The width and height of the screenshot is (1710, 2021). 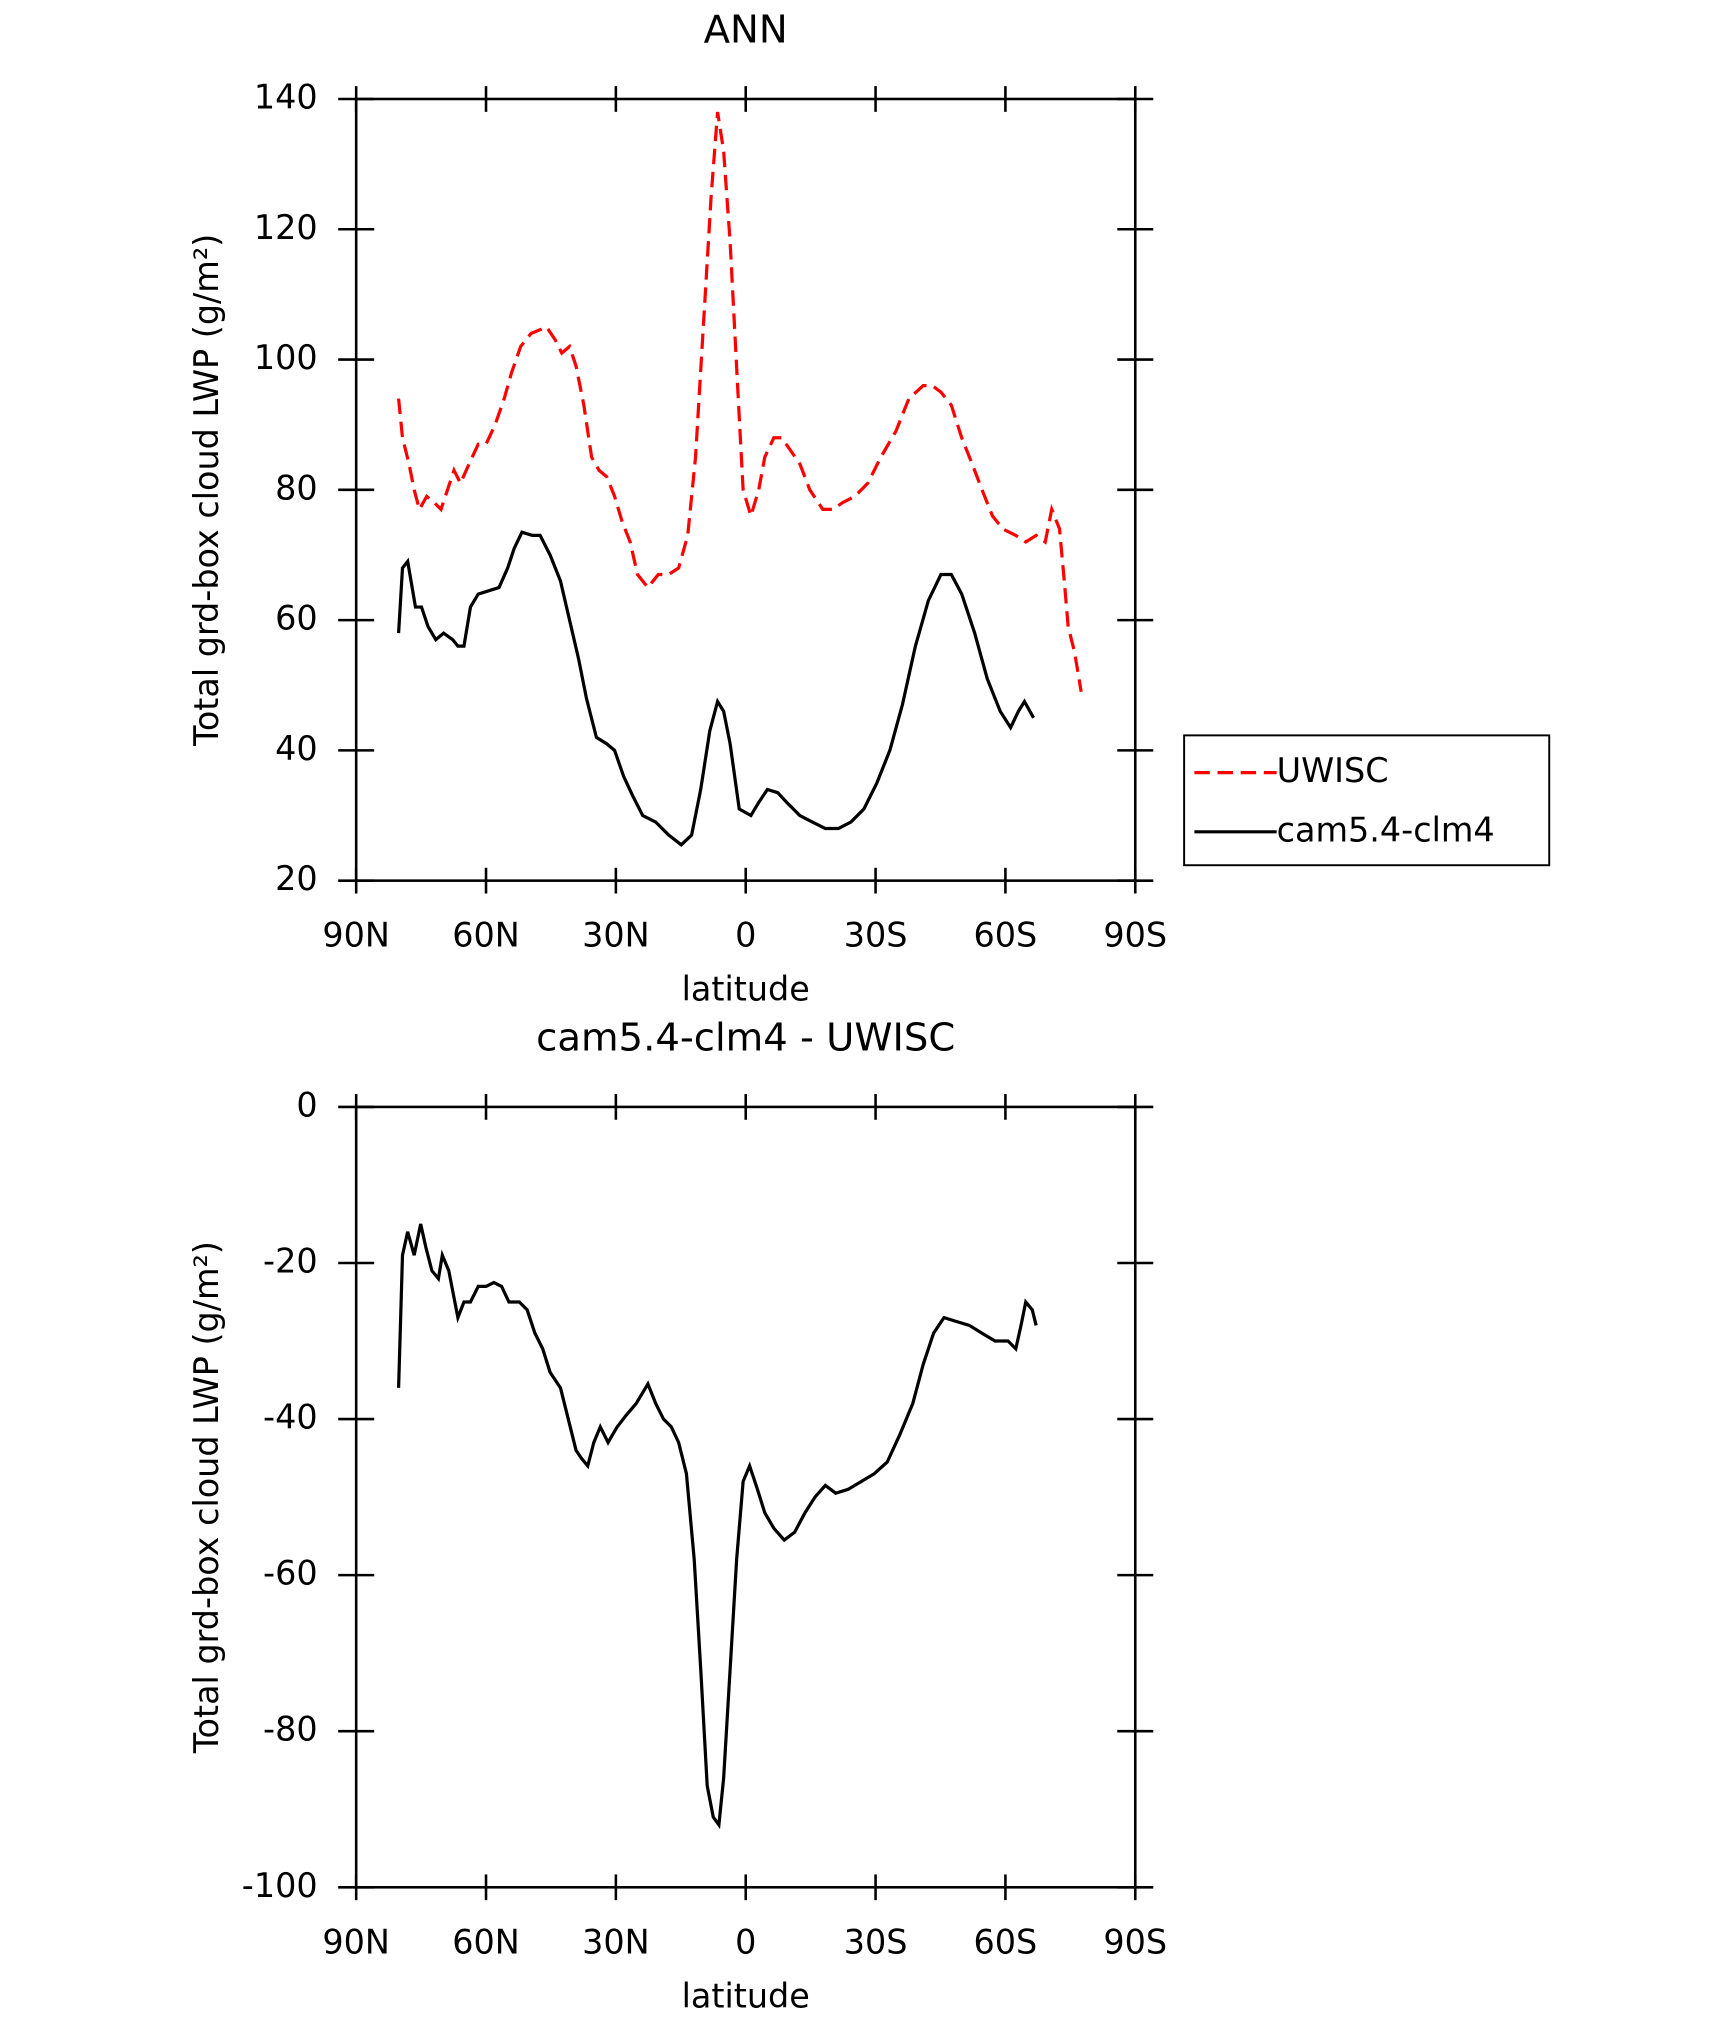 I want to click on legend-label: UWISC, so click(x=1333, y=770).